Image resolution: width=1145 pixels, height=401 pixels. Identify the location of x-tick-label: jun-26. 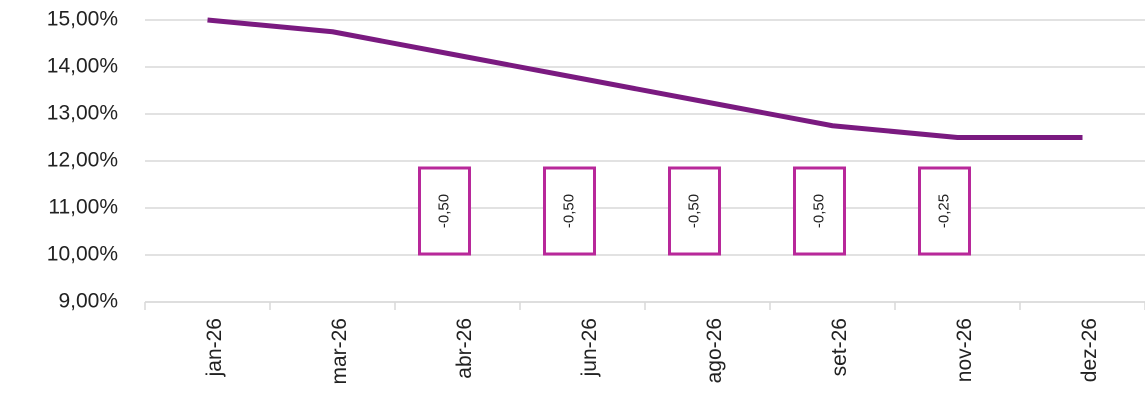
(589, 347).